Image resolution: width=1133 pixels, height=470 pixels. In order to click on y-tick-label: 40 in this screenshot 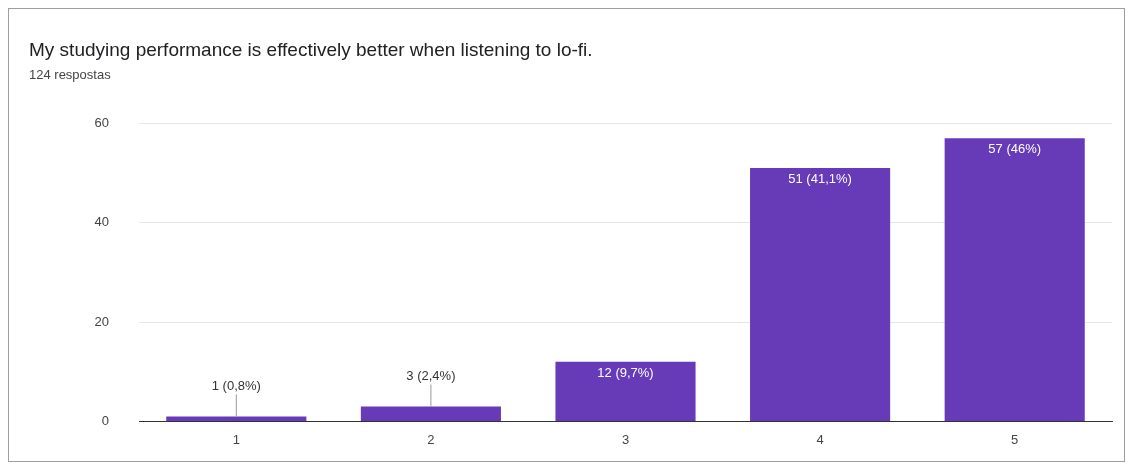, I will do `click(101, 222)`.